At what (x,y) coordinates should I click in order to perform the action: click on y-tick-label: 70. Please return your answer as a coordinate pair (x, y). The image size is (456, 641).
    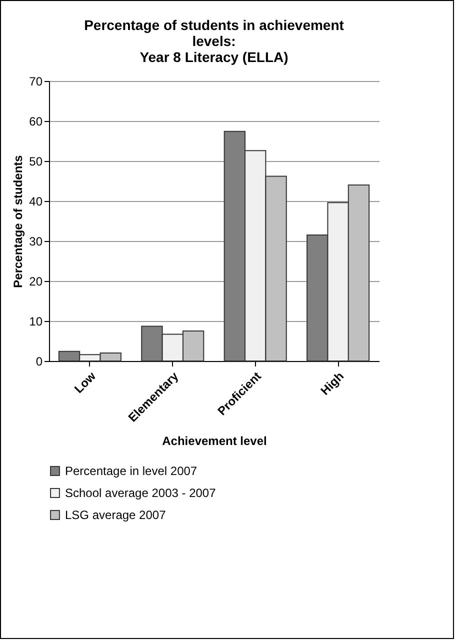
    Looking at the image, I should click on (36, 81).